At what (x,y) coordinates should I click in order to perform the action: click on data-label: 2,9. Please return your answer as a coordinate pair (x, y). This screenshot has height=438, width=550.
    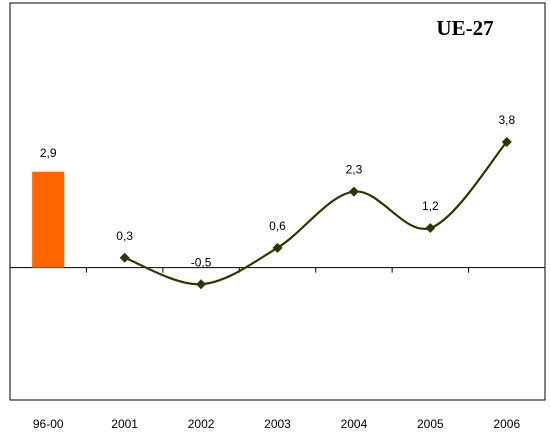
    Looking at the image, I should click on (48, 153).